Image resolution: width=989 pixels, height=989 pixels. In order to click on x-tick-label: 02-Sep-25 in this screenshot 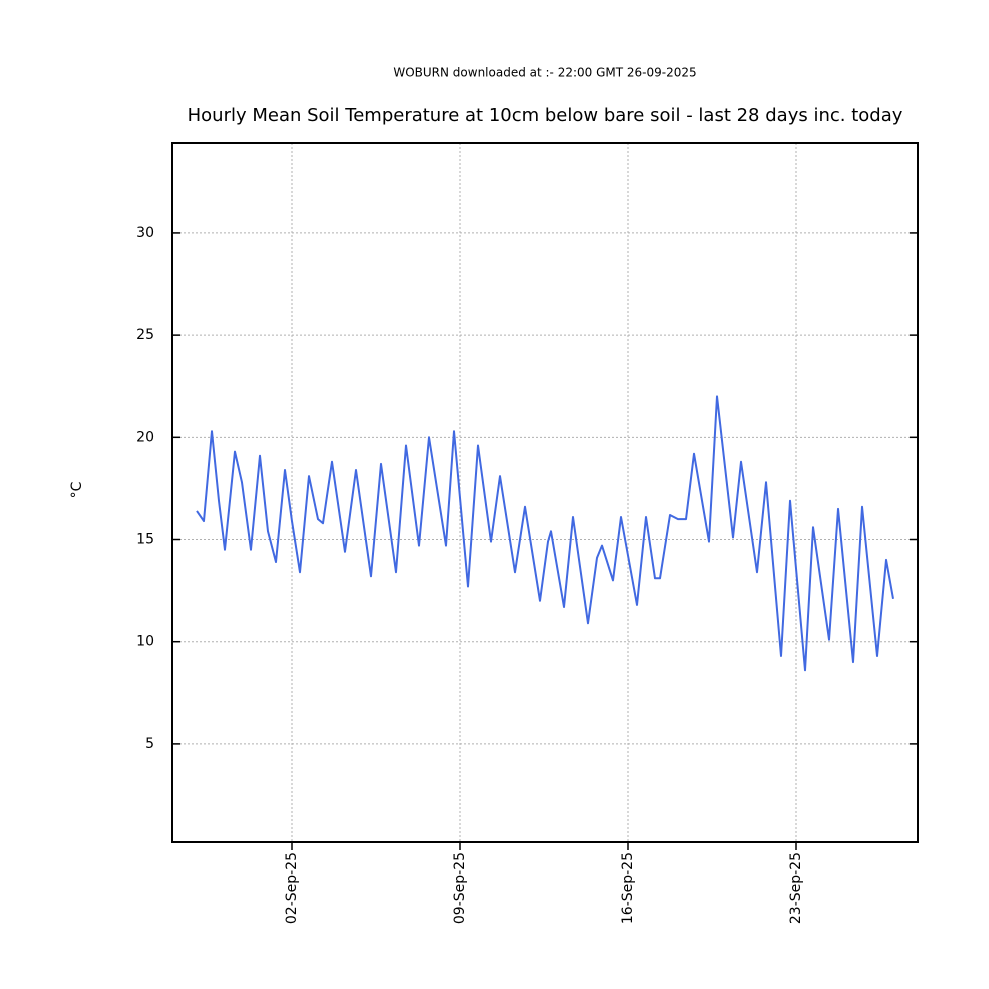, I will do `click(292, 888)`.